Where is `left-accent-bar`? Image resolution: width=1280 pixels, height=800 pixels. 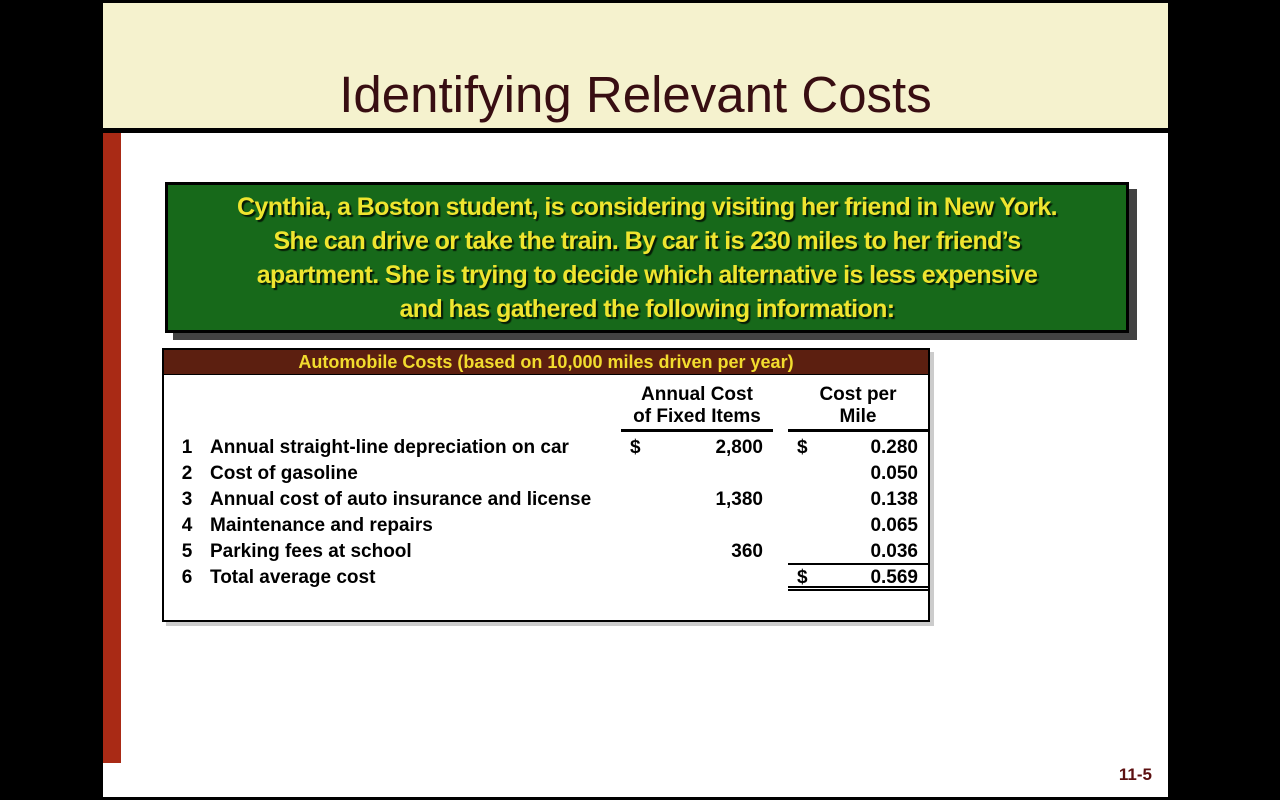 left-accent-bar is located at coordinates (112, 448).